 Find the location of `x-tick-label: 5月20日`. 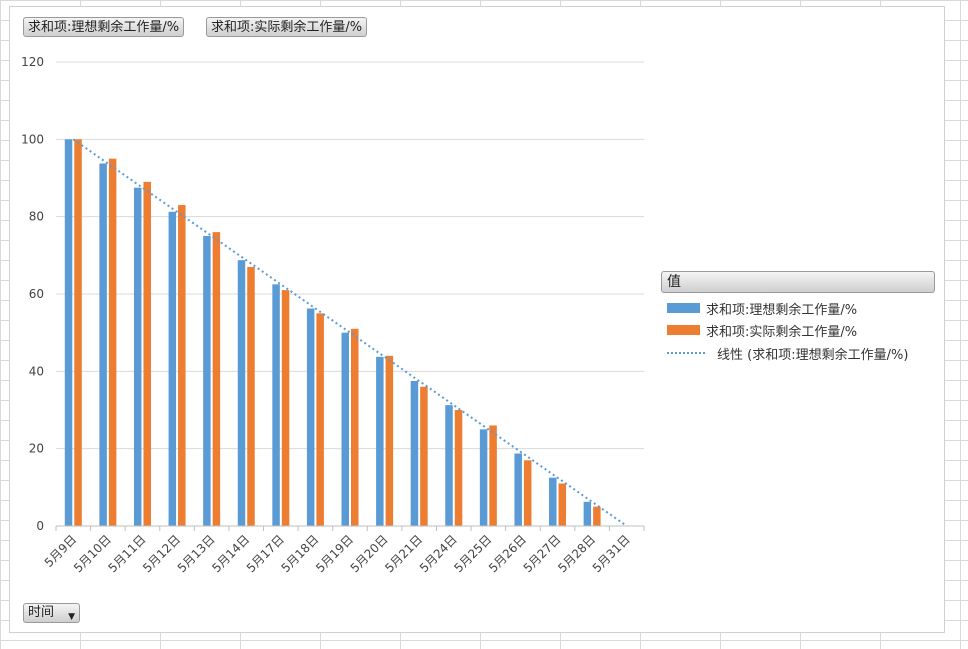

x-tick-label: 5月20日 is located at coordinates (369, 553).